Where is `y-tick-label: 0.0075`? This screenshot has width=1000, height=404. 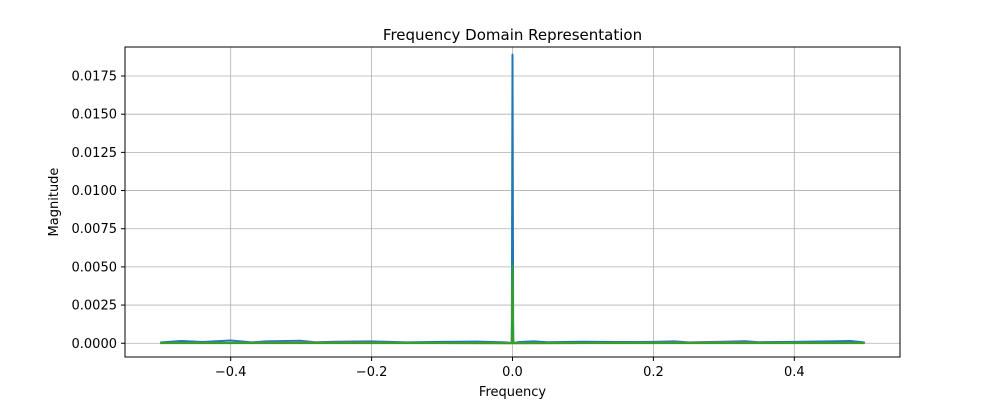
y-tick-label: 0.0075 is located at coordinates (95, 229).